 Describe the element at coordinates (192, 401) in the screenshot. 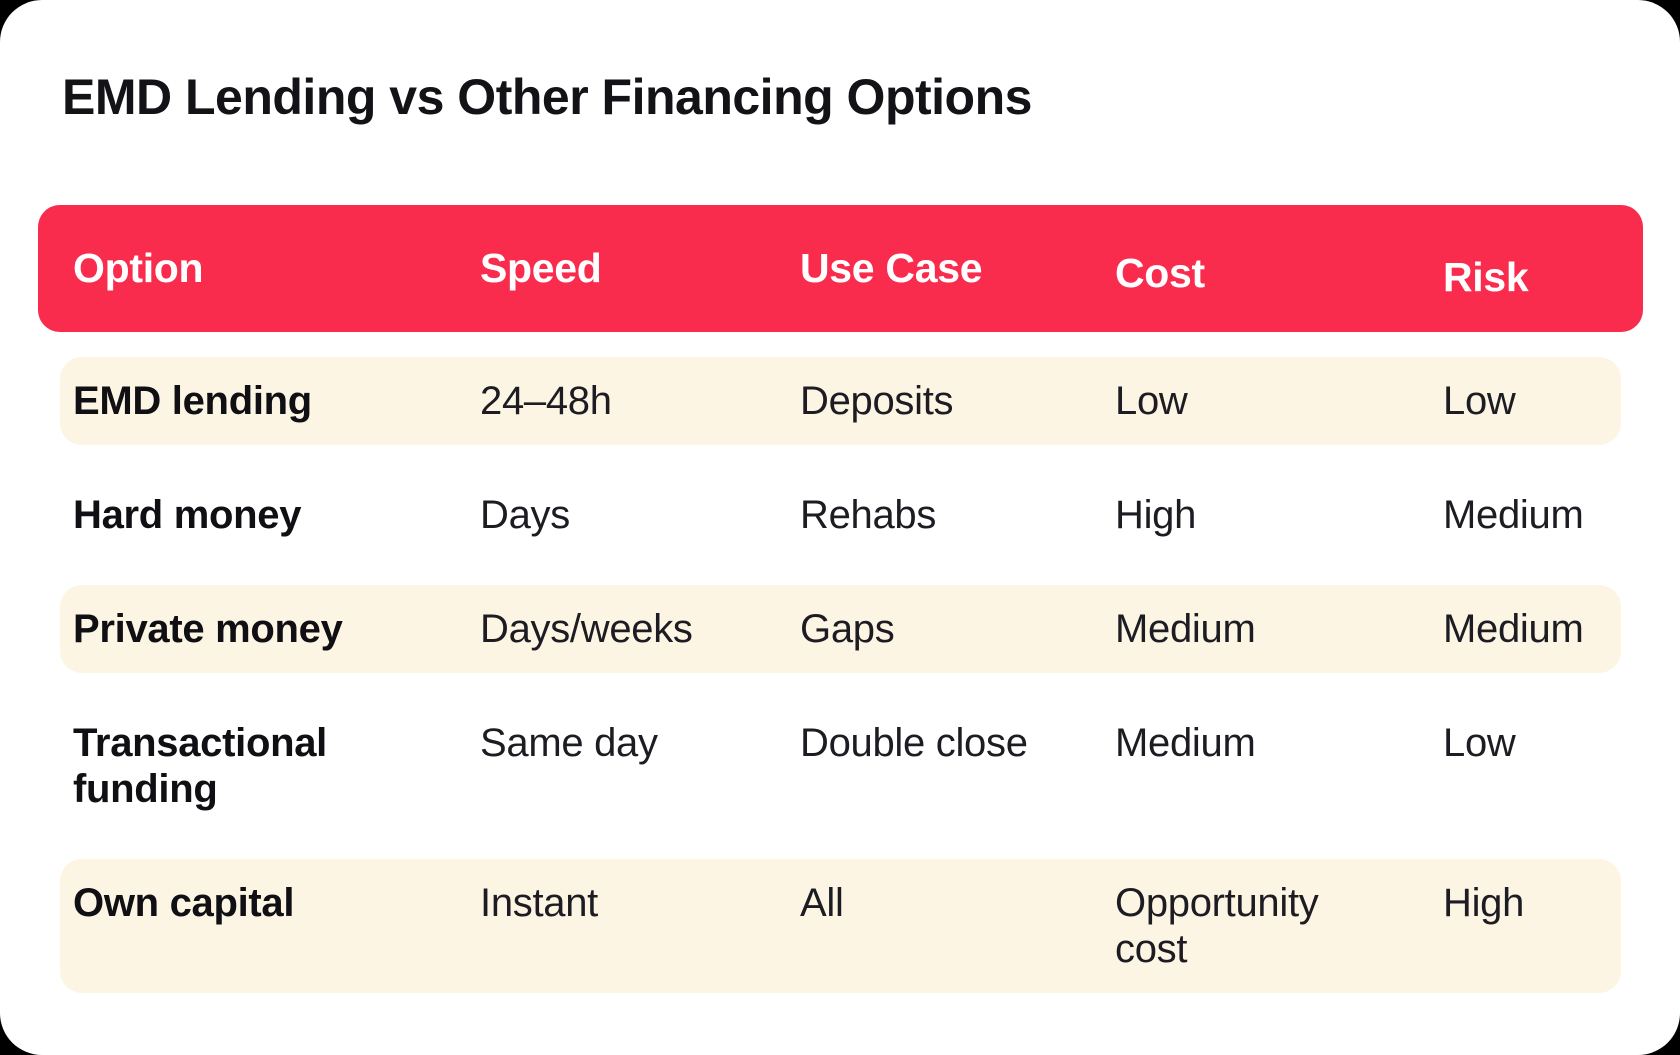

I see `cell-option: EMD lending` at that location.